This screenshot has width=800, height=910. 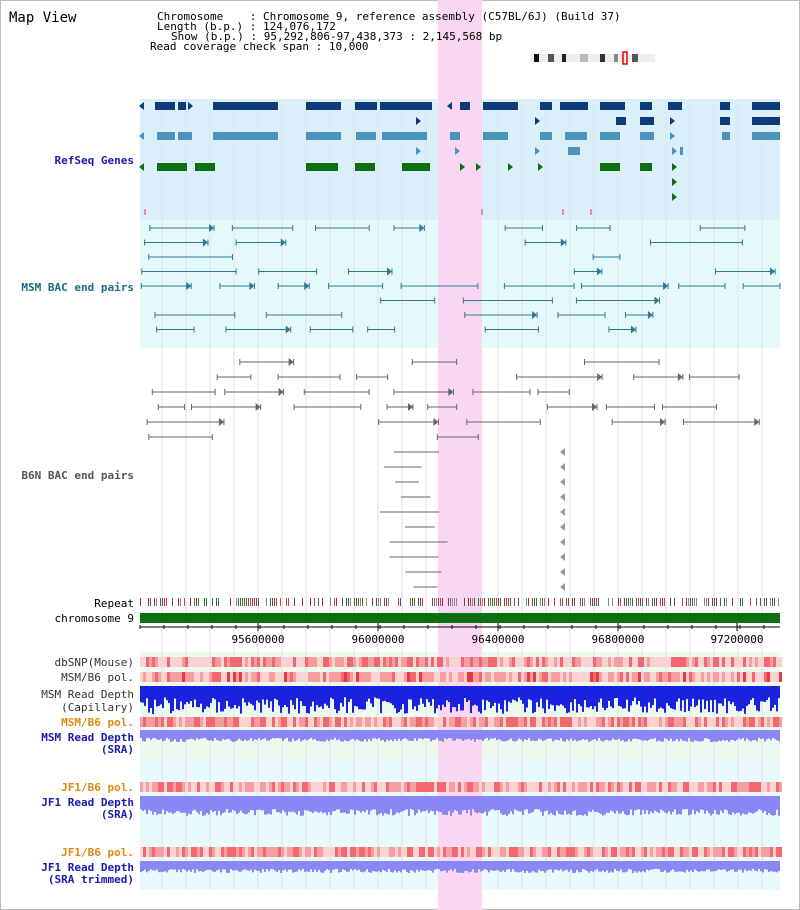 I want to click on track-label-b6n-bac: B6N BAC end pairs, so click(x=77, y=475).